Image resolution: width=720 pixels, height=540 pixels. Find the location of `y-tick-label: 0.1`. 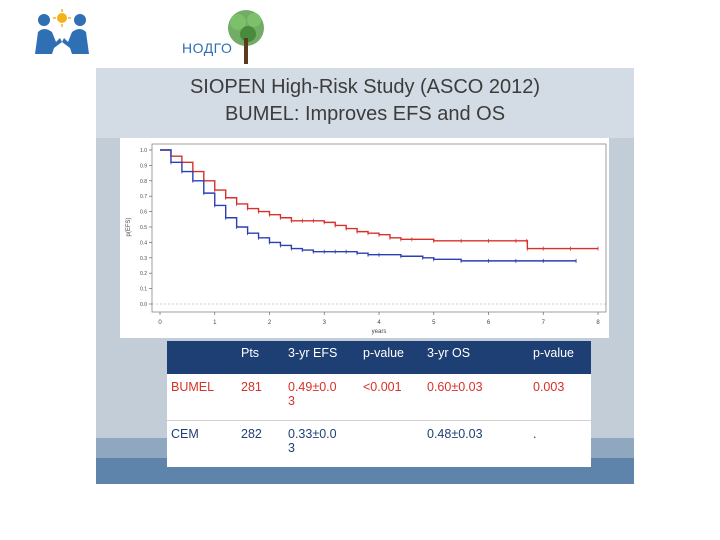

y-tick-label: 0.1 is located at coordinates (143, 290).